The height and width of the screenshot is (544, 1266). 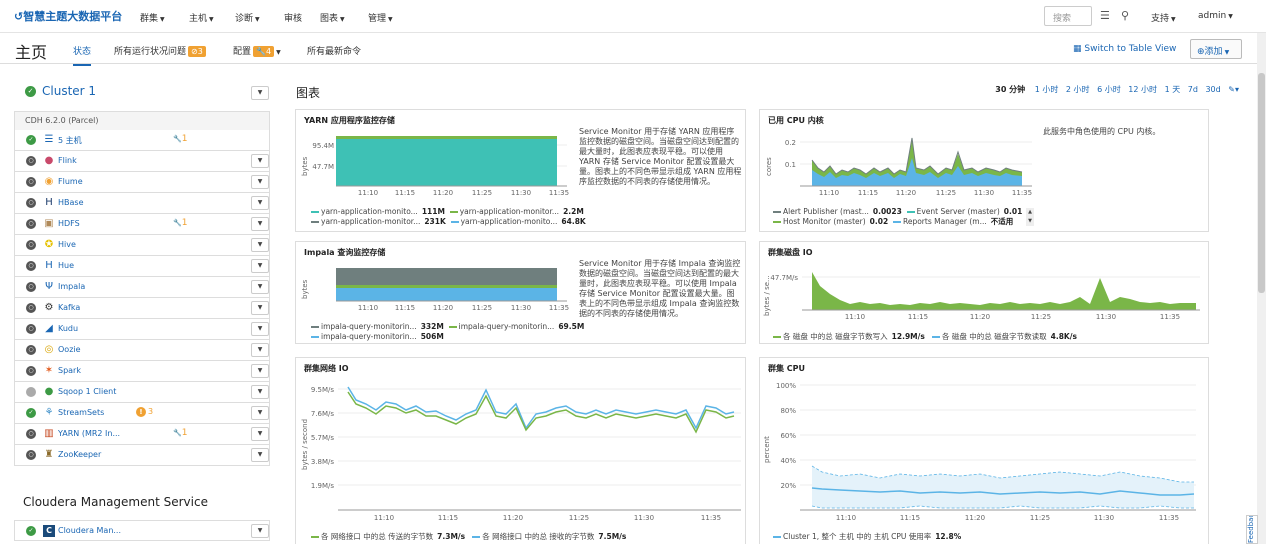 What do you see at coordinates (867, 536) in the screenshot?
I see `legend-item: Cluster 1, 整个 主机 中的 主机 CPU 使用率 12.8%` at bounding box center [867, 536].